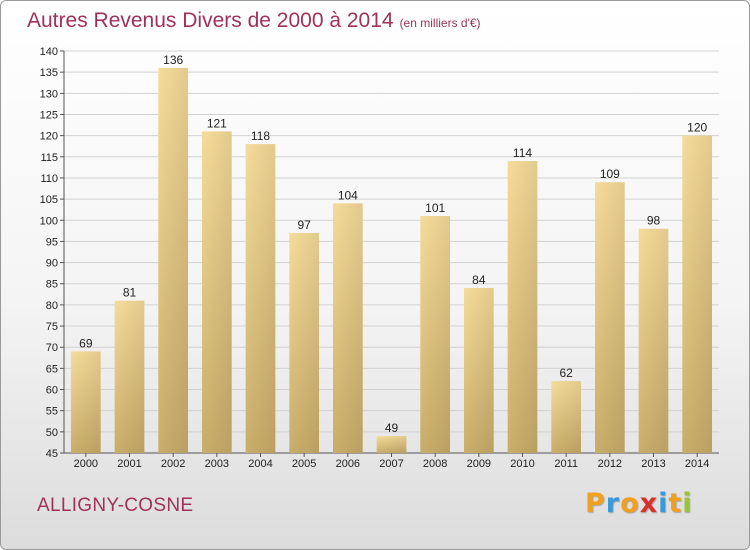  What do you see at coordinates (52, 306) in the screenshot?
I see `y-tick-label: 80` at bounding box center [52, 306].